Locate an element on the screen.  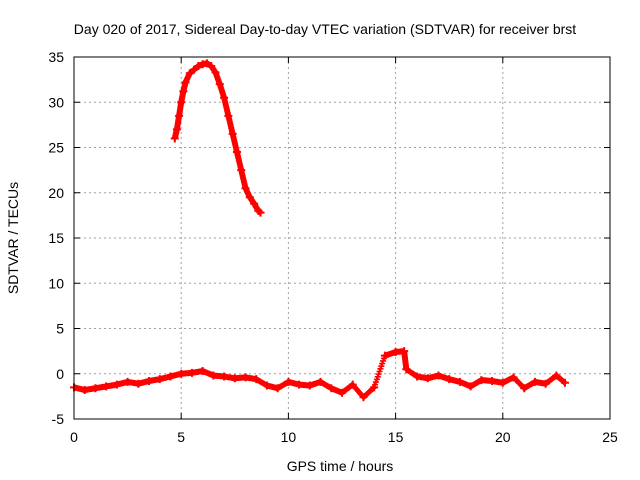
y-tick-label: 10 is located at coordinates (56, 283).